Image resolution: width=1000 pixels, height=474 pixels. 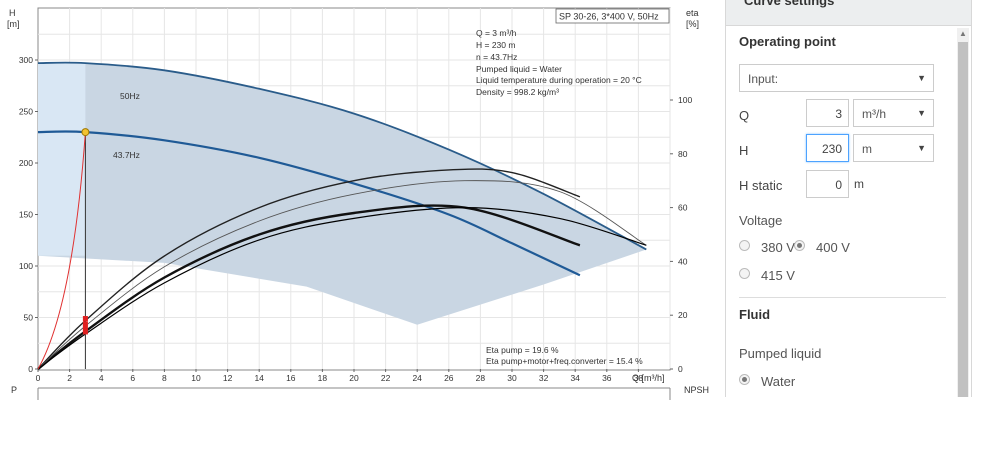 What do you see at coordinates (778, 247) in the screenshot?
I see `voltage-380-label: 380 V` at bounding box center [778, 247].